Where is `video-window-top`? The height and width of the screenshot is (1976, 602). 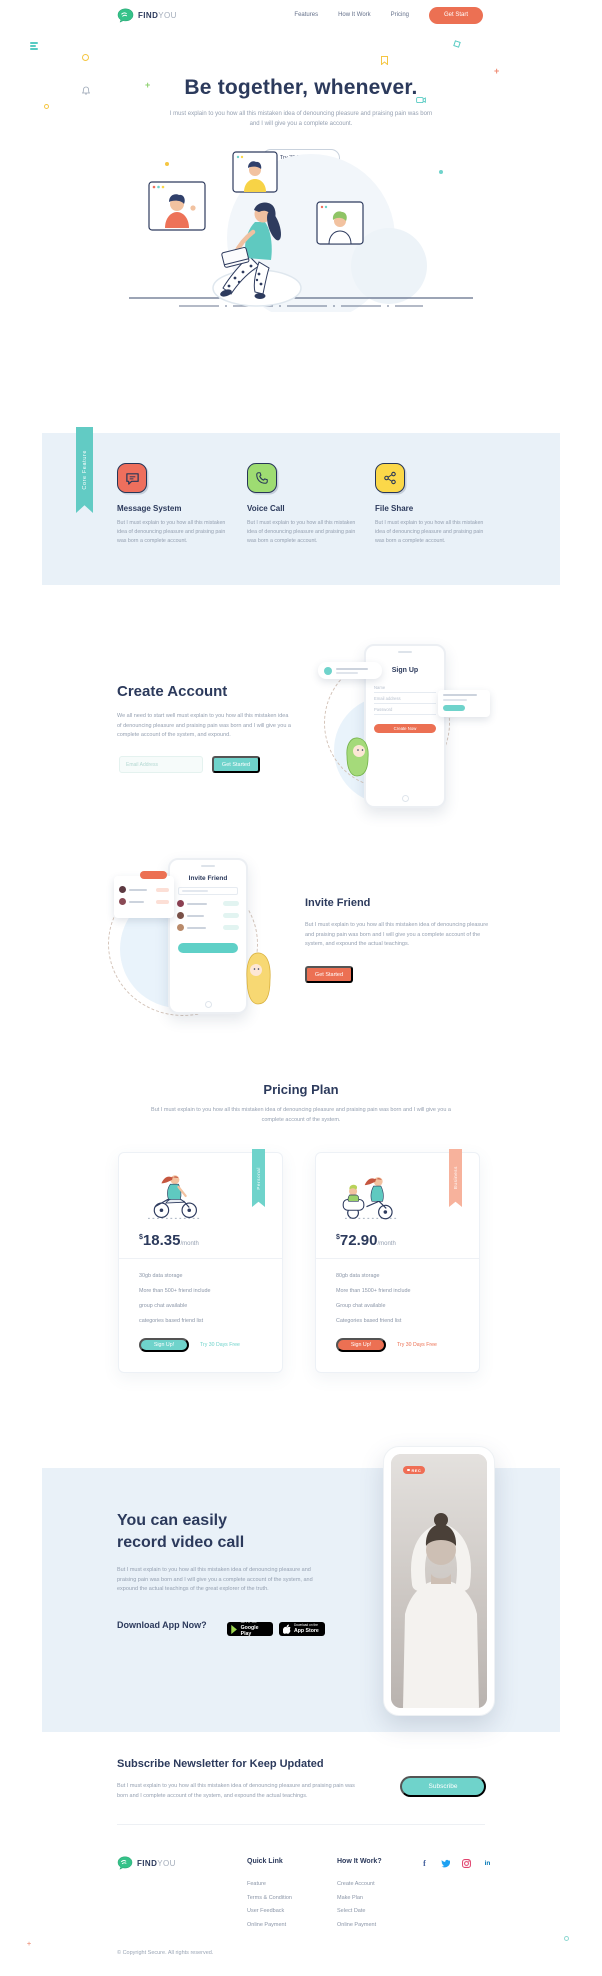
video-window-top is located at coordinates (255, 172).